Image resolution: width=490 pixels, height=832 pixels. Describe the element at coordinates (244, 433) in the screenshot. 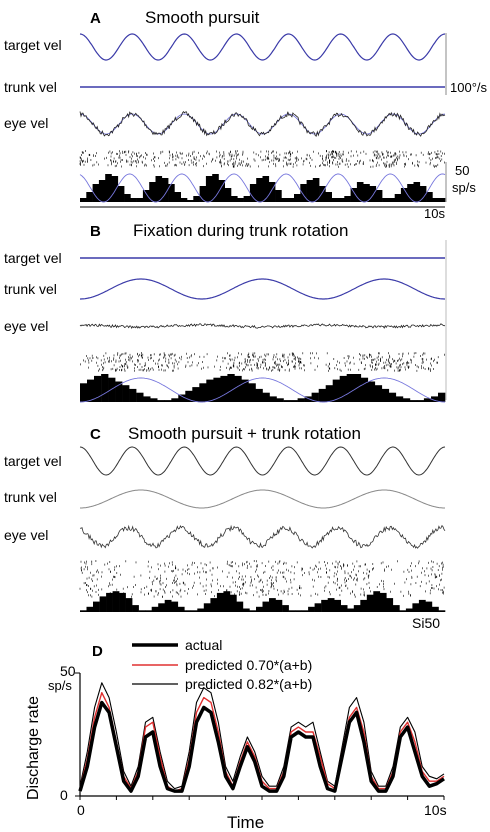

I see `panel-c-title: Smooth pursuit + trunk rotation` at that location.